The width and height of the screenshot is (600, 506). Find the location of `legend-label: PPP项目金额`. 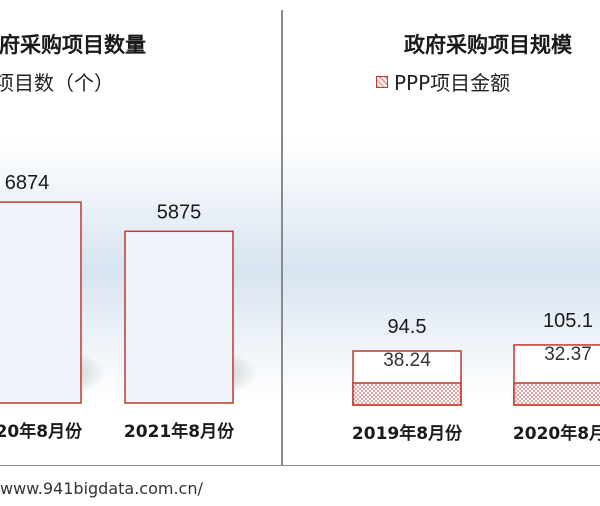

legend-label: PPP项目金额 is located at coordinates (452, 83).